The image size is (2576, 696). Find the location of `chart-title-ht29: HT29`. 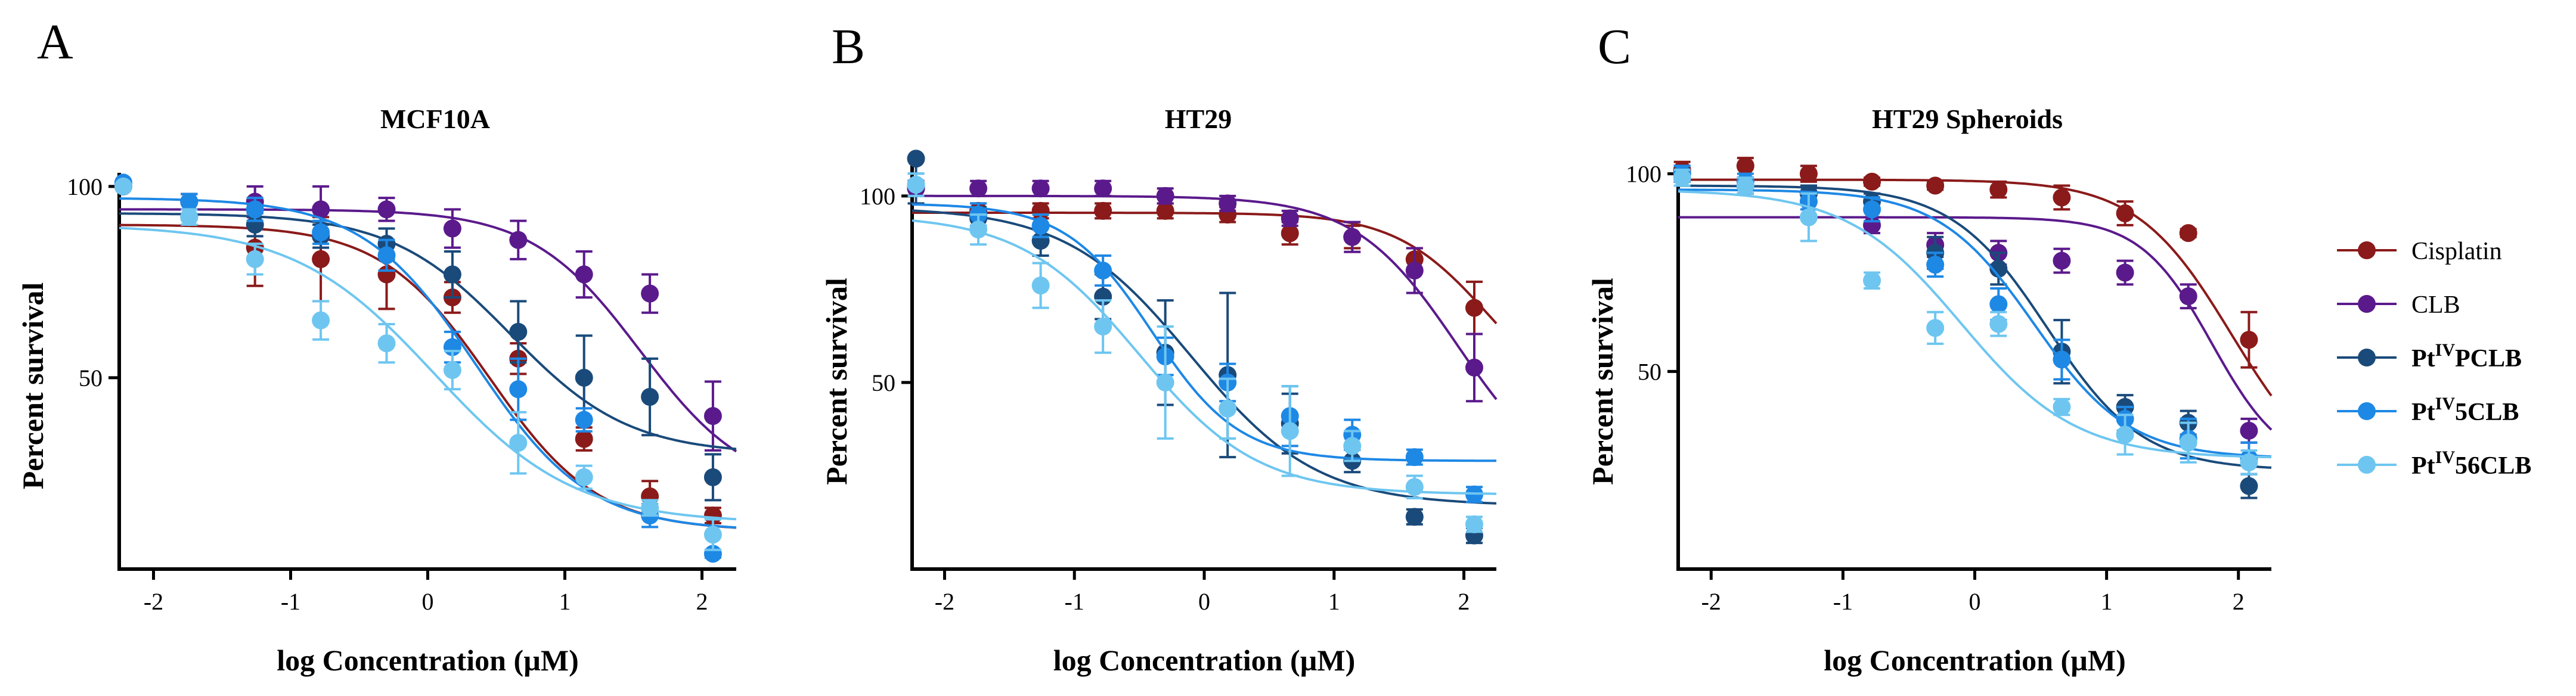

chart-title-ht29: HT29 is located at coordinates (1198, 119).